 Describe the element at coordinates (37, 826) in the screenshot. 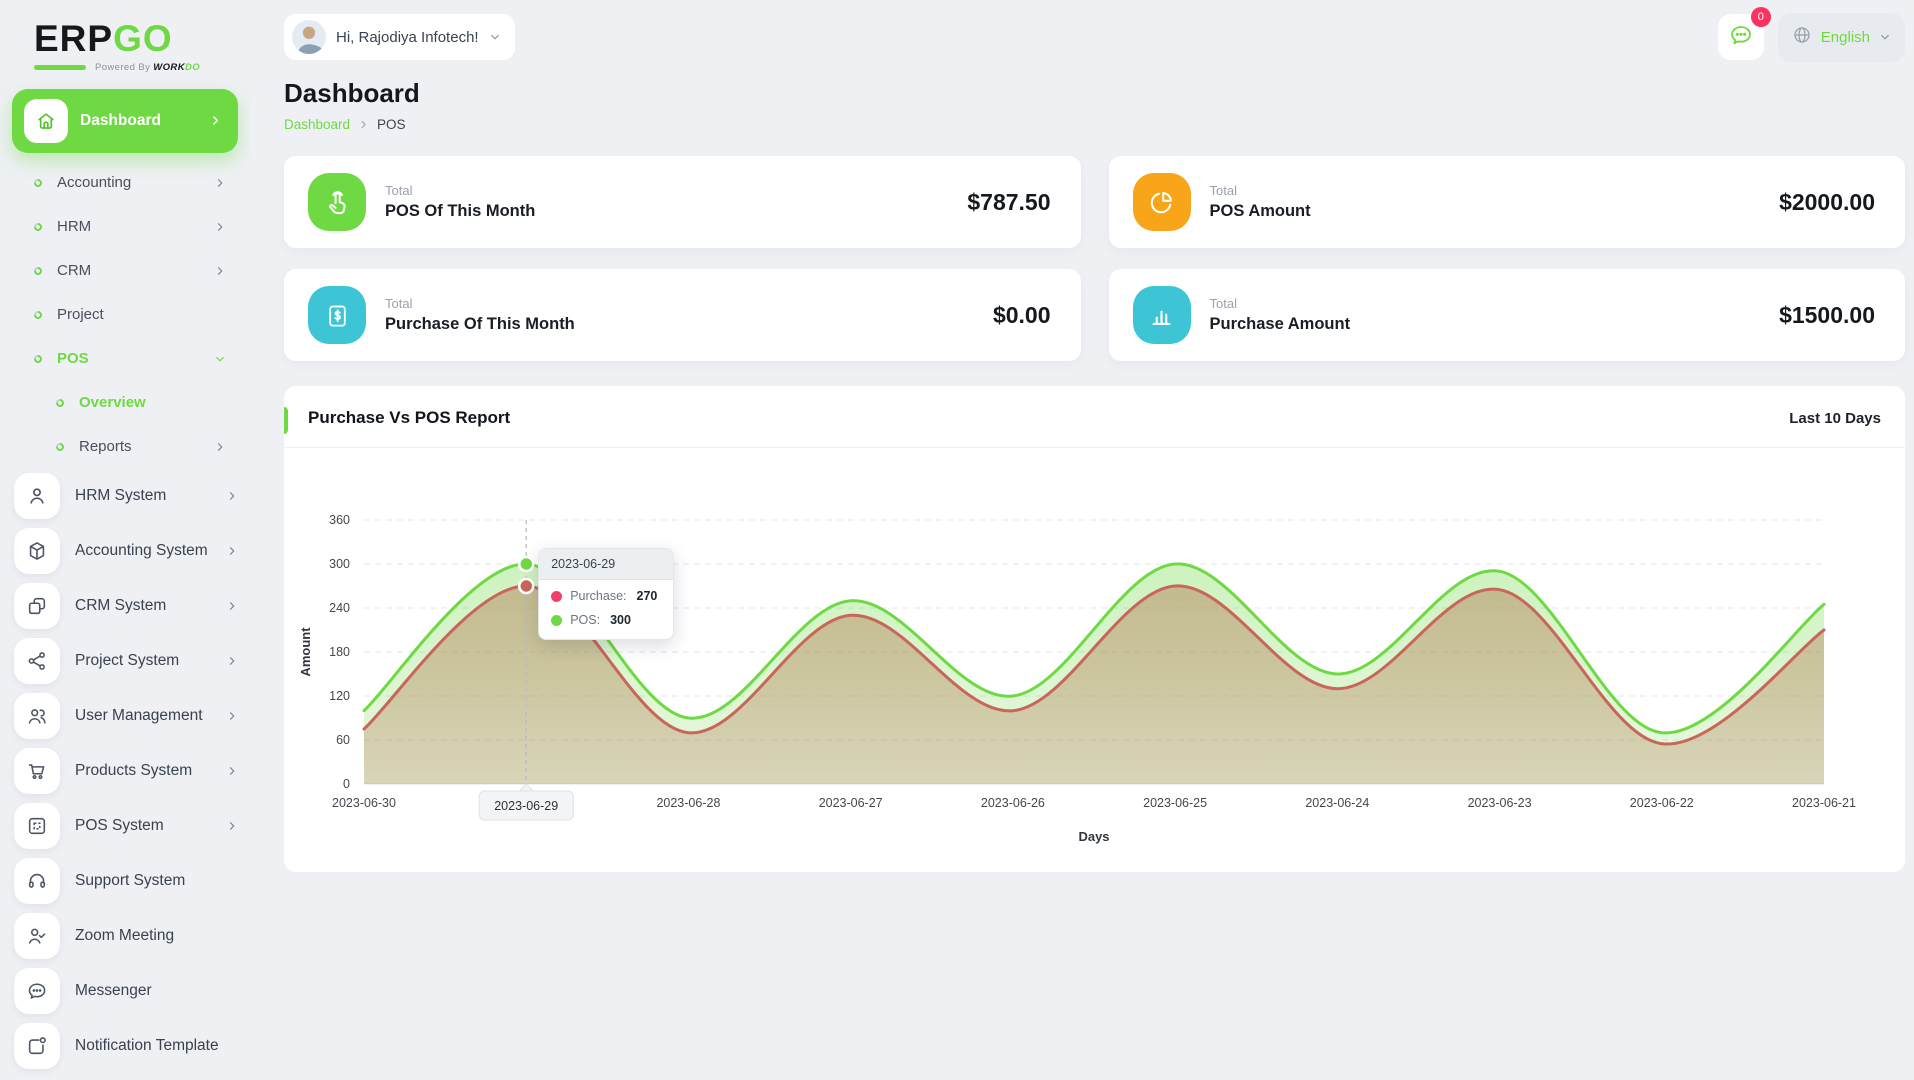

I see `pos-window-icon` at that location.